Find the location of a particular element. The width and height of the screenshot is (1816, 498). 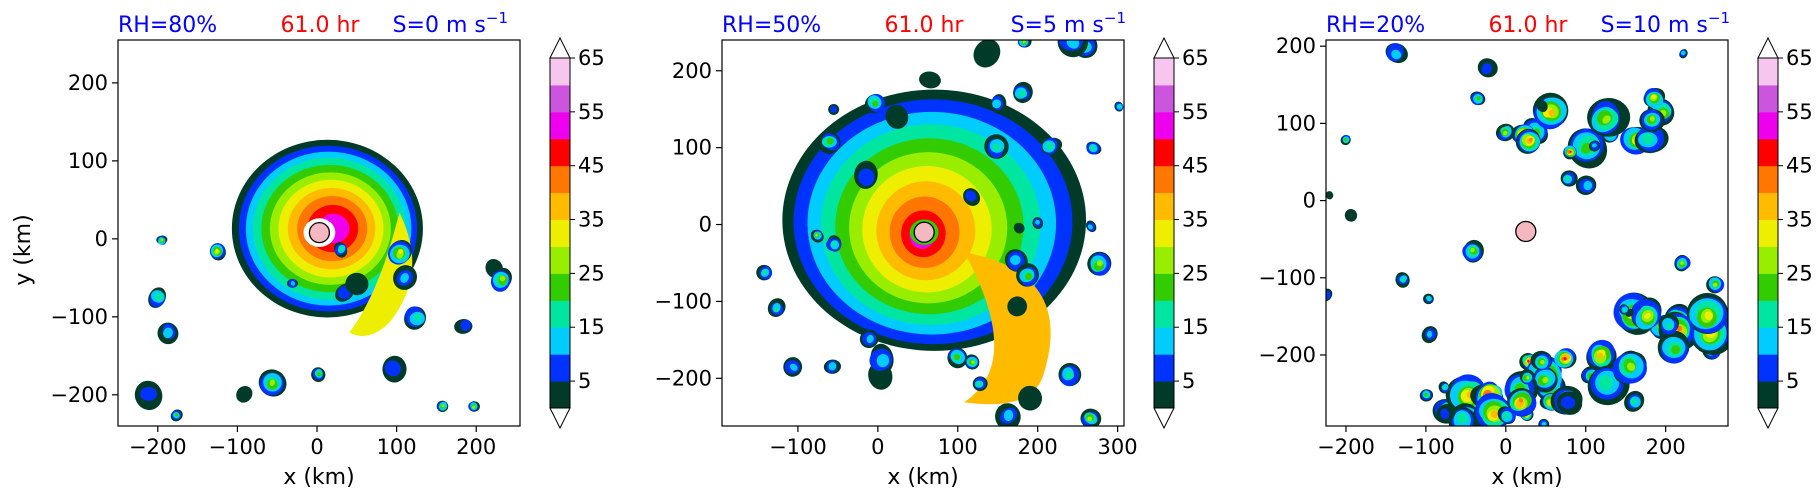

panel-3-center-marker is located at coordinates (1526, 231).